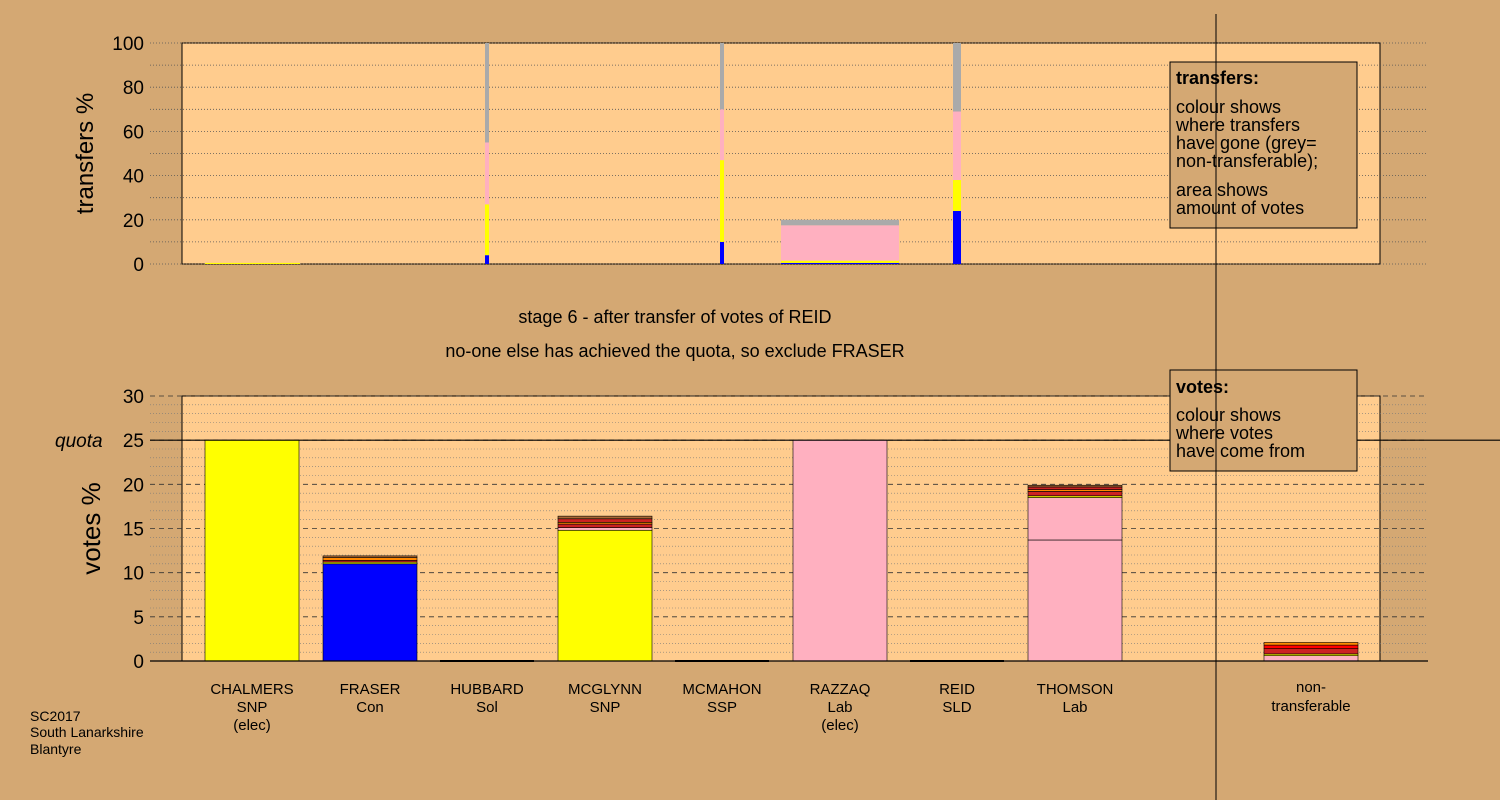 The width and height of the screenshot is (1500, 800). I want to click on category-label: Sol, so click(487, 707).